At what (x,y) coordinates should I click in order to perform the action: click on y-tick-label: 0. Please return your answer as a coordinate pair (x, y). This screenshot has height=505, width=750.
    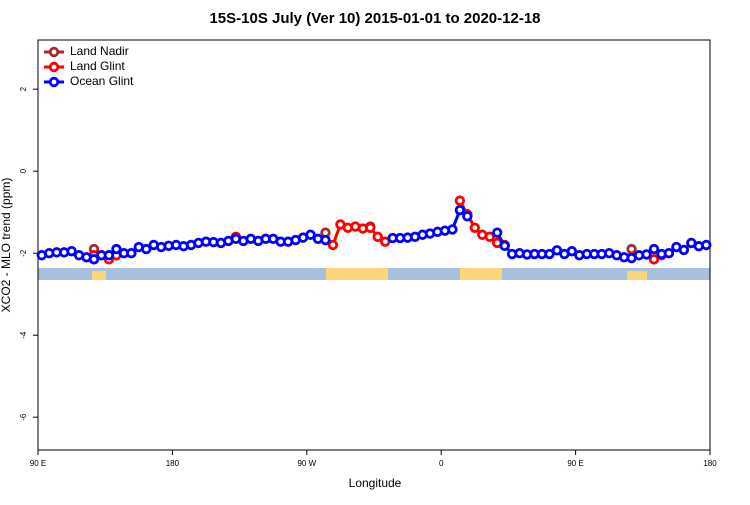
    Looking at the image, I should click on (23, 170).